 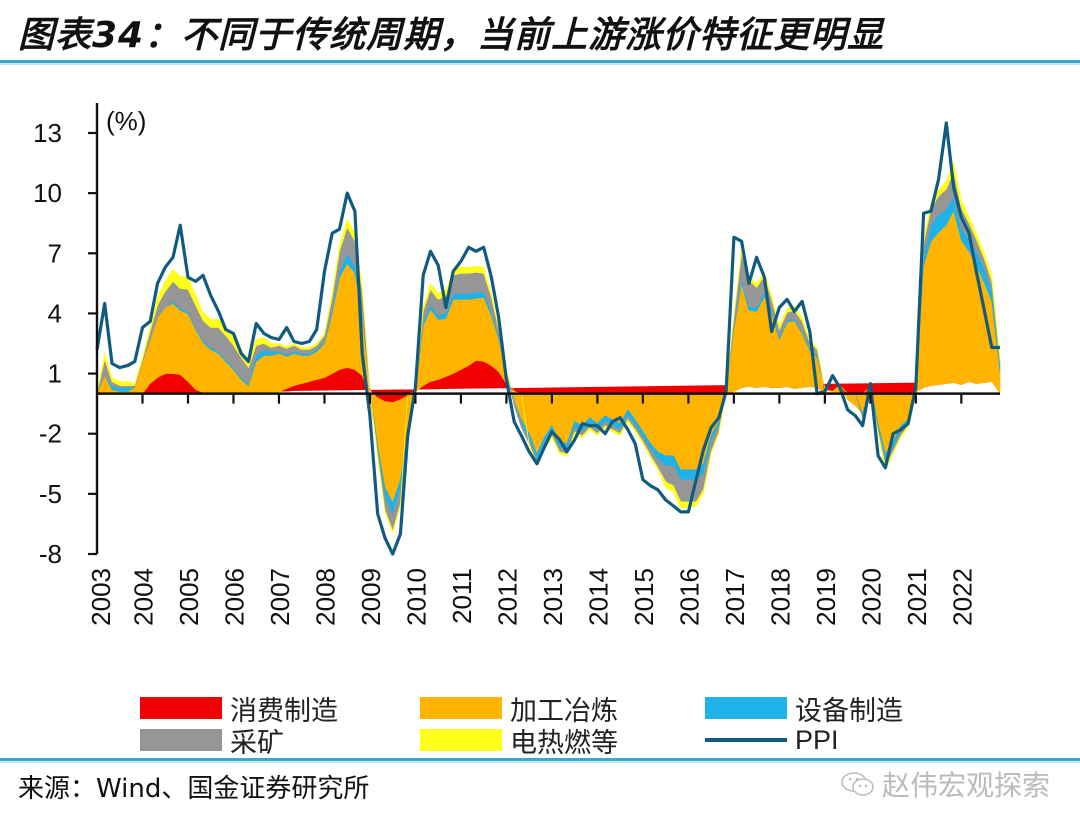 What do you see at coordinates (461, 740) in the screenshot?
I see `legend-swatch-utilities` at bounding box center [461, 740].